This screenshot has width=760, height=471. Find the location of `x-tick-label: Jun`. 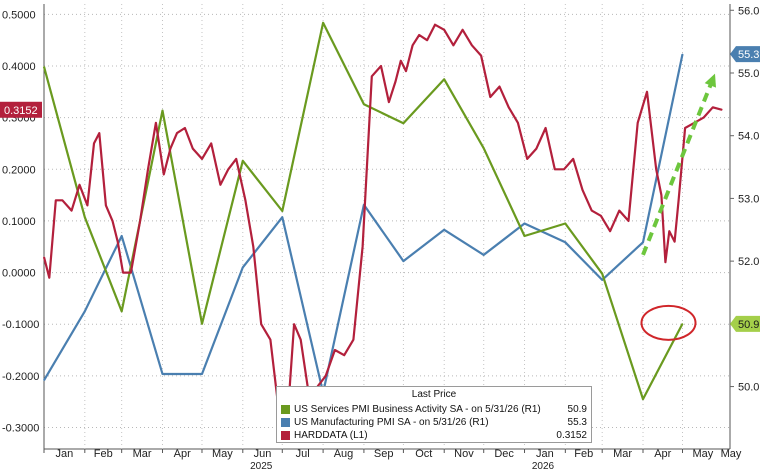

x-tick-label: Jun is located at coordinates (263, 454).